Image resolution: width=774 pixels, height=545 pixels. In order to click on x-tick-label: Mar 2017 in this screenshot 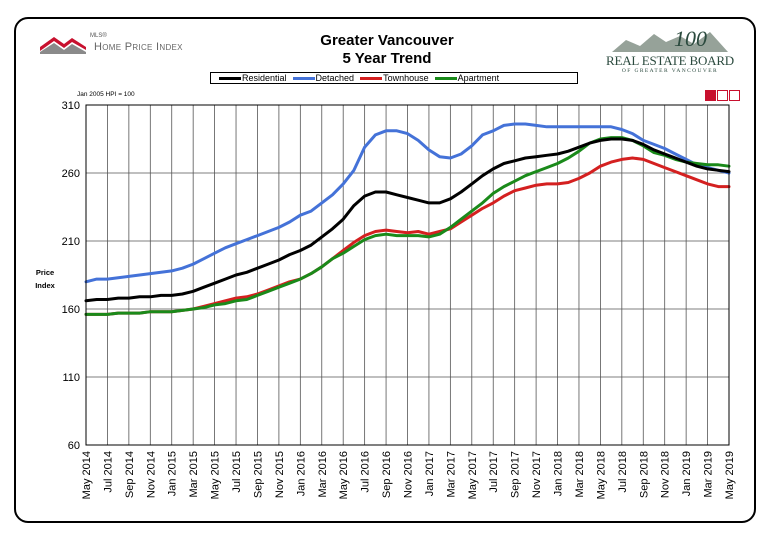, I will do `click(451, 474)`.